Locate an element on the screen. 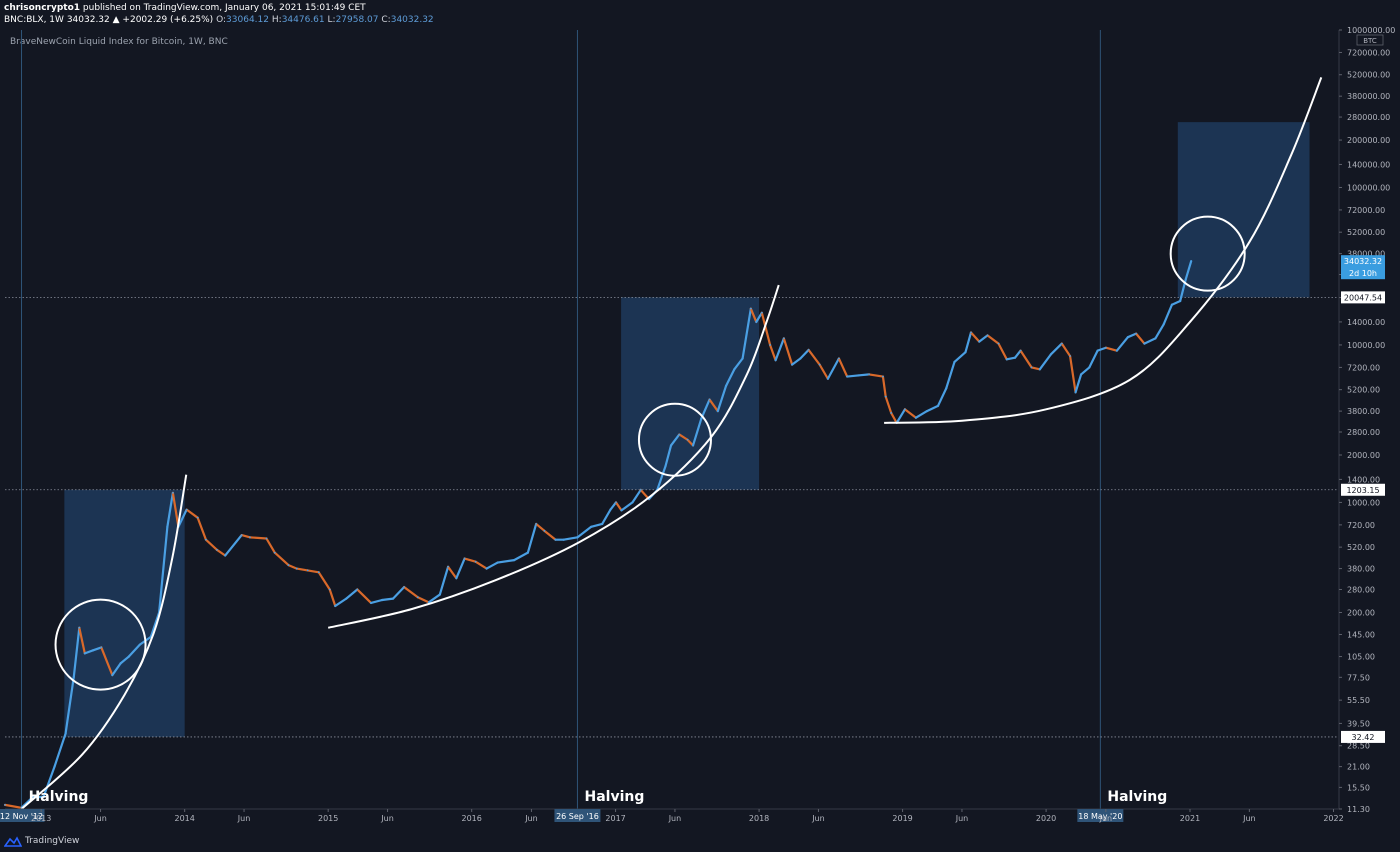 This screenshot has height=852, width=1400. y-tick-label: 38000.00 is located at coordinates (1366, 254).